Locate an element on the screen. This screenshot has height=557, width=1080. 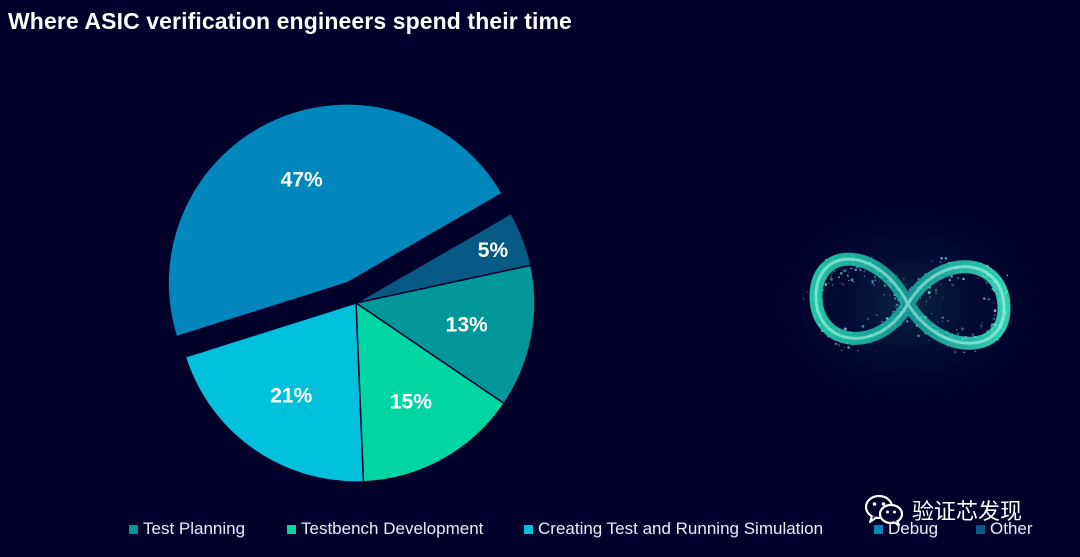
legend-label: Other is located at coordinates (1011, 528).